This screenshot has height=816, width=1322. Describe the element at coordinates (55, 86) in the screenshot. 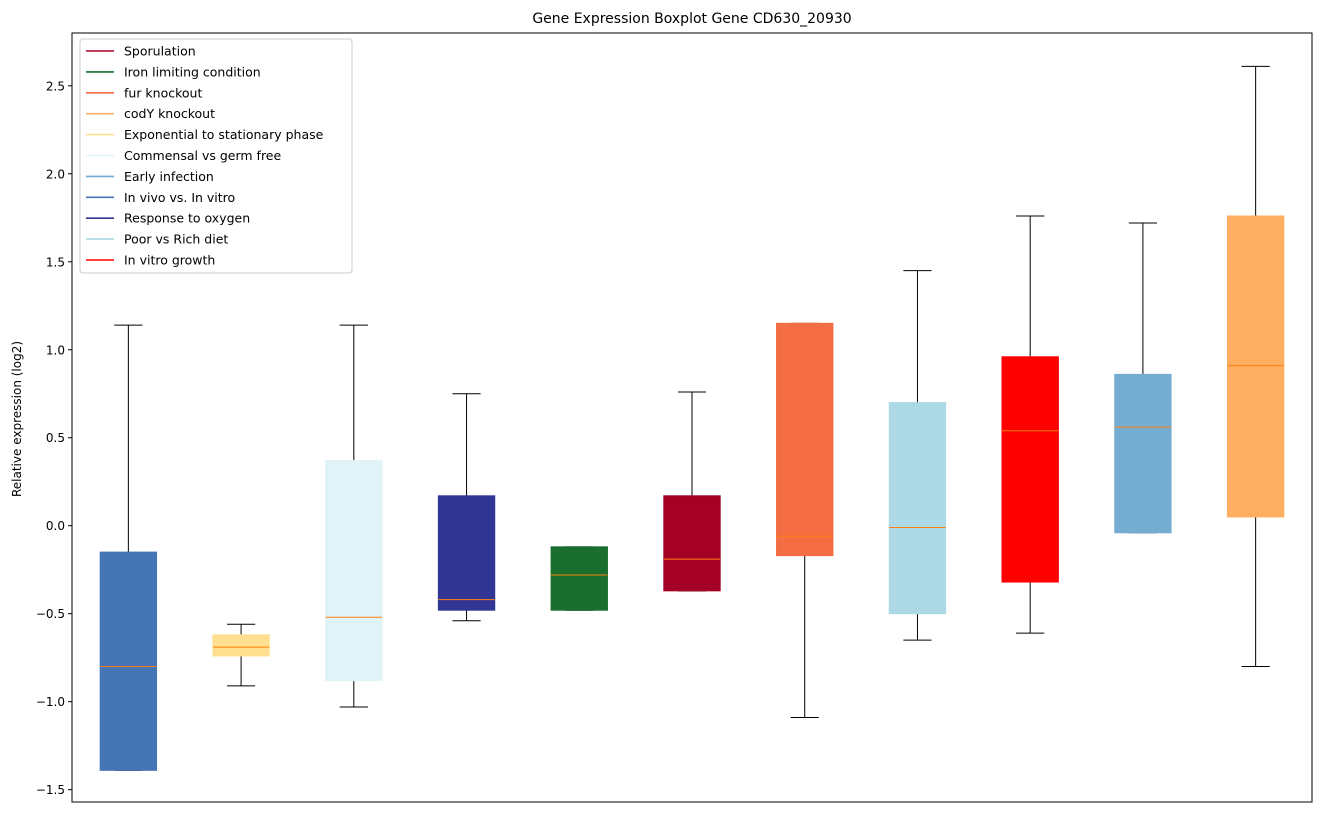

I see `y-tick-label: 2.5` at that location.